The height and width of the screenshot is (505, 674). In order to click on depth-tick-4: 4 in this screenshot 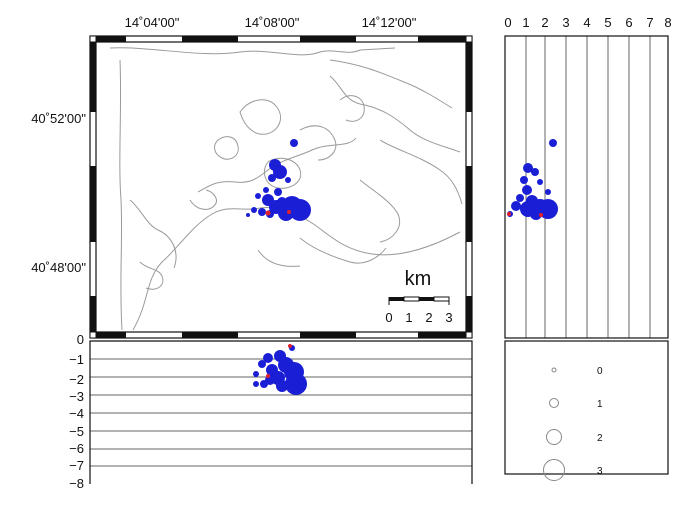, I will do `click(586, 22)`.